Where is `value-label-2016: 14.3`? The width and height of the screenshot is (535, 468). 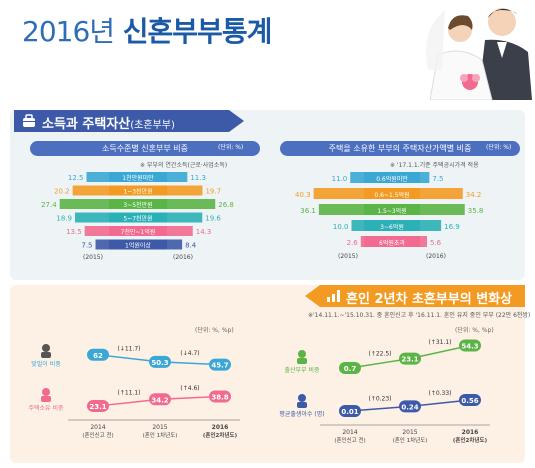 value-label-2016: 14.3 is located at coordinates (204, 232).